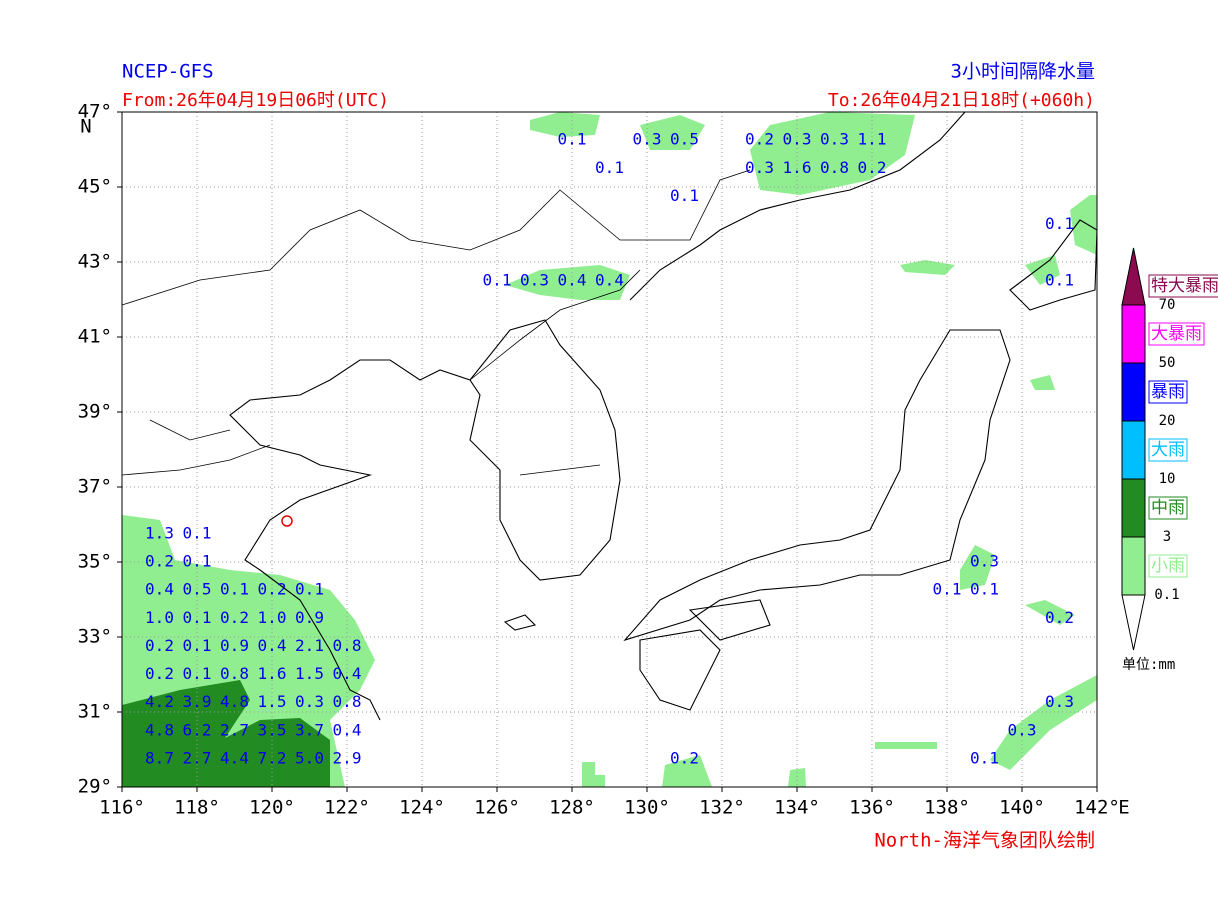 The width and height of the screenshot is (1218, 900). What do you see at coordinates (159, 757) in the screenshot?
I see `precip-value: 8.7` at bounding box center [159, 757].